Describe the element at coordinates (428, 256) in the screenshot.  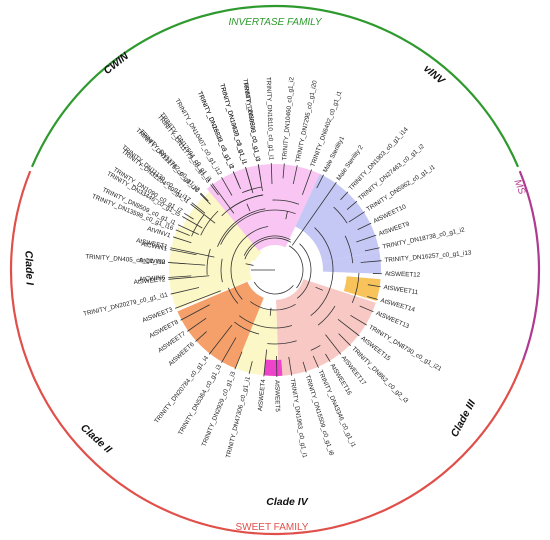
I see `leaf-label: TRINITY_DN16257_c0_g1_i13` at that location.